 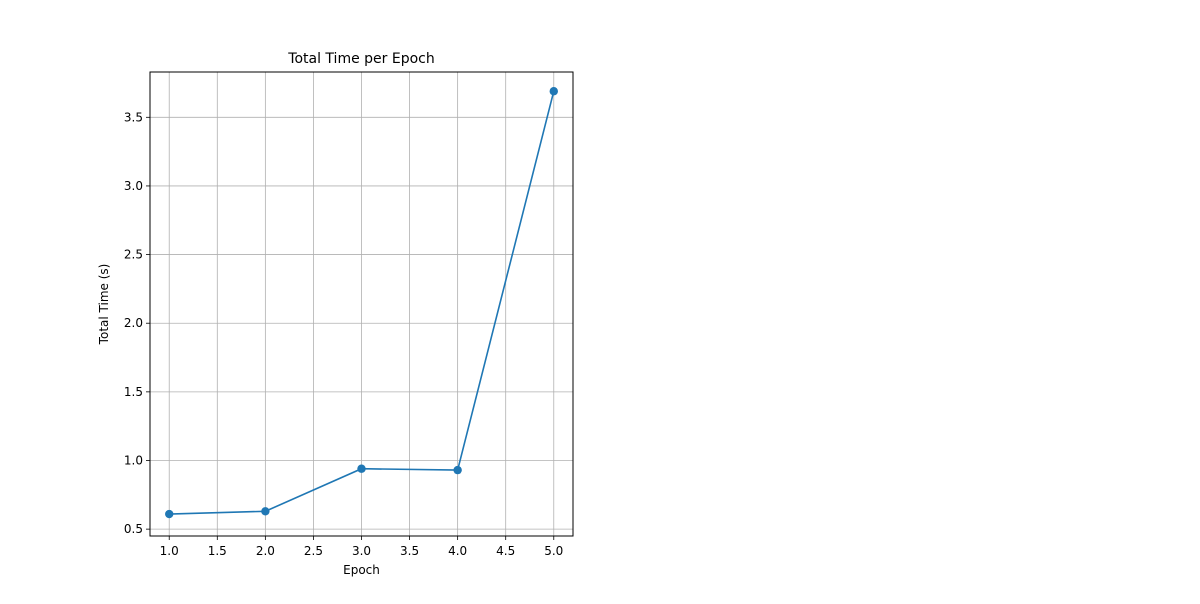 I want to click on y-tick-label: 3.0, so click(x=133, y=186).